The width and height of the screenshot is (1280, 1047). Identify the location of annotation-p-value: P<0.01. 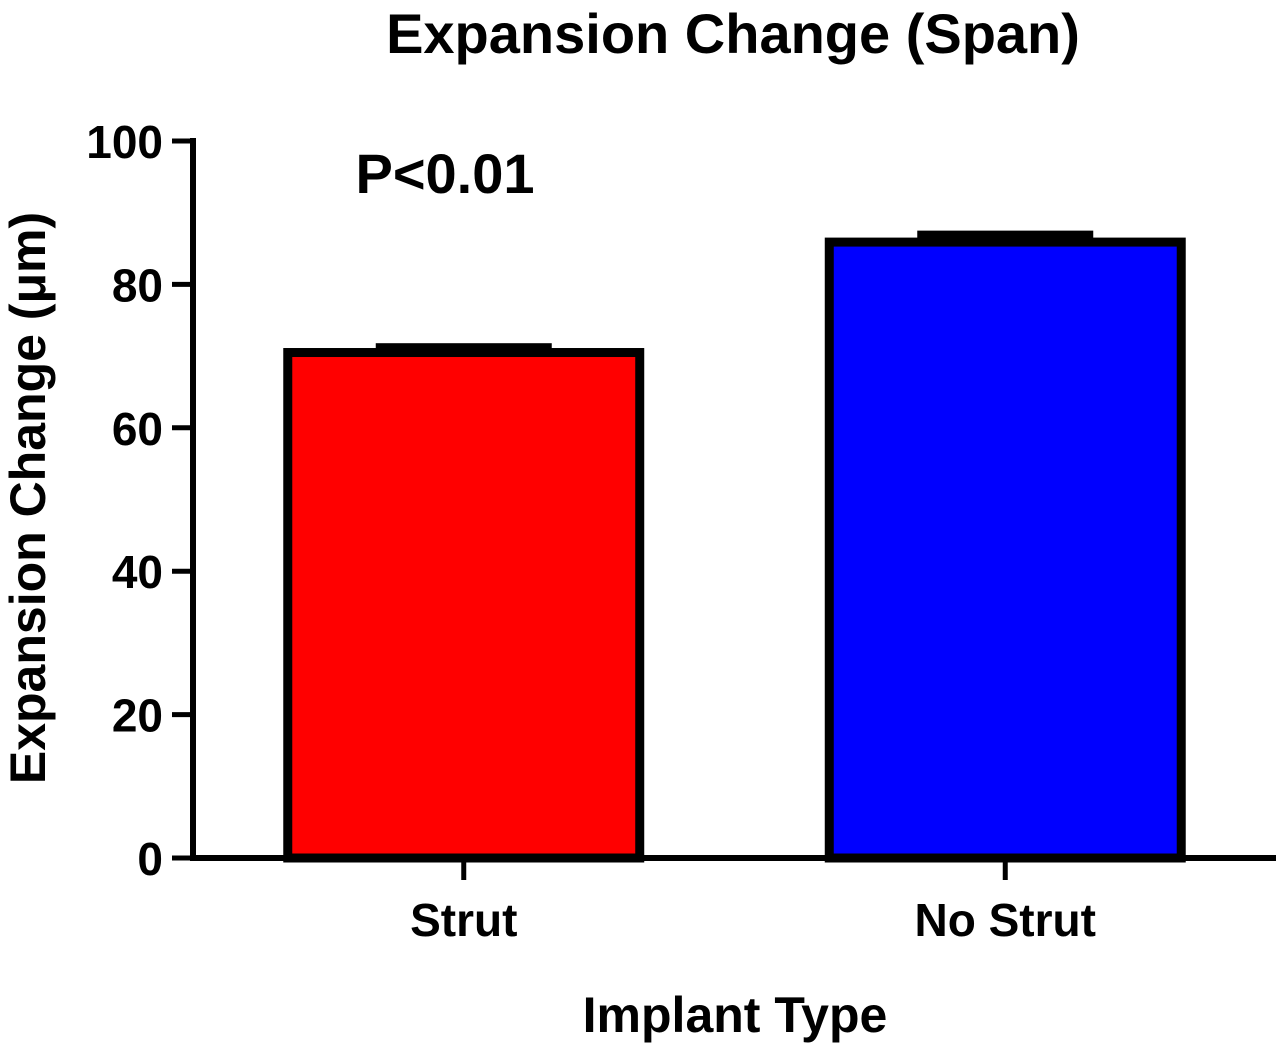
(444, 173).